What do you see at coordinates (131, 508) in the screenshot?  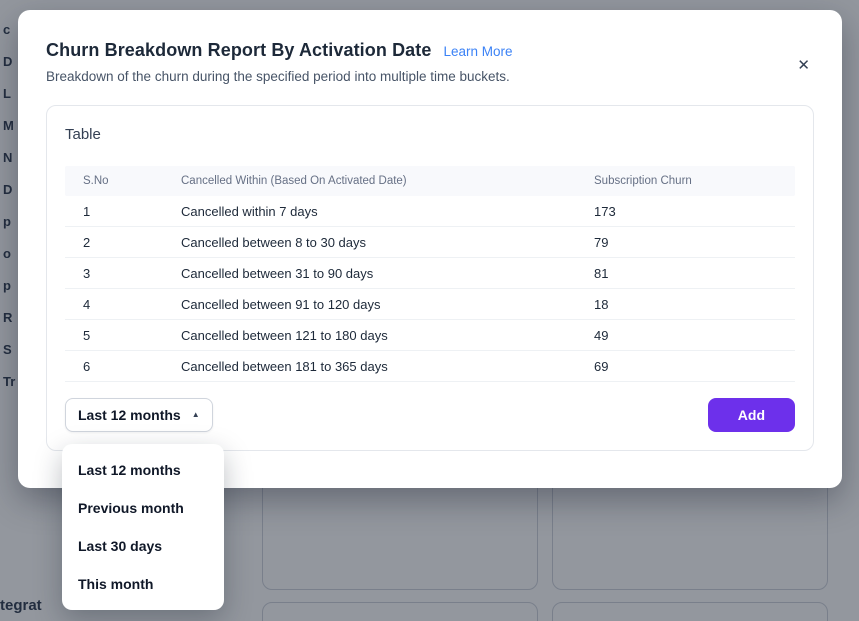 I see `menu-item-previous-month: Previous month` at bounding box center [131, 508].